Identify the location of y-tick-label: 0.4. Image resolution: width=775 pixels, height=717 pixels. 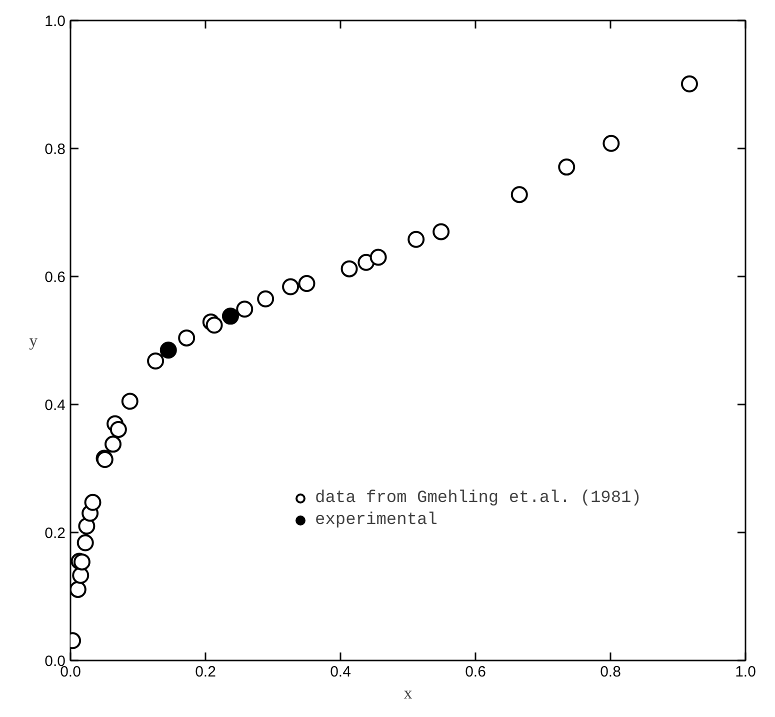
(55, 405).